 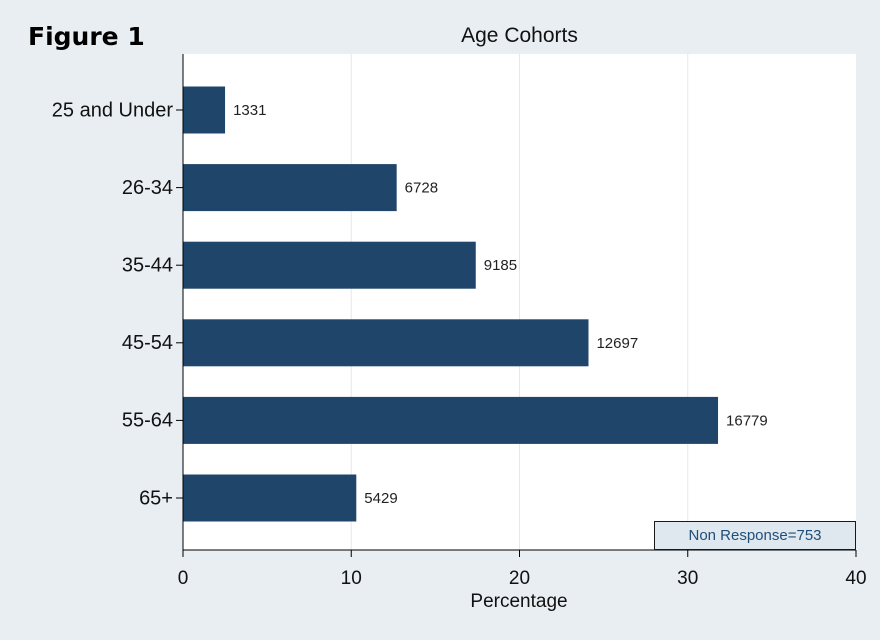 I want to click on data-label: 5429, so click(x=380, y=498).